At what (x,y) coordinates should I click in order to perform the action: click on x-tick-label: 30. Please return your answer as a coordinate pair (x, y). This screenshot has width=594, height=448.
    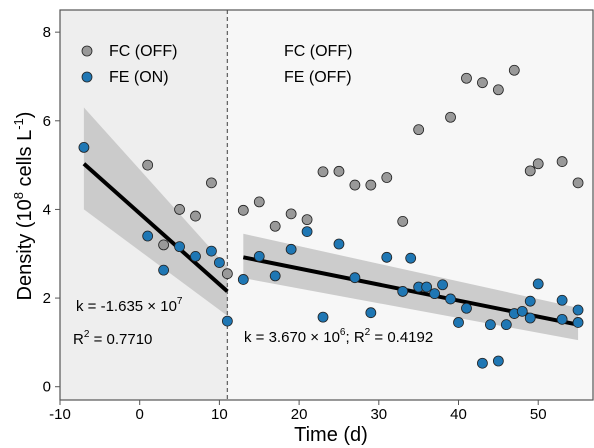
    Looking at the image, I should click on (378, 414).